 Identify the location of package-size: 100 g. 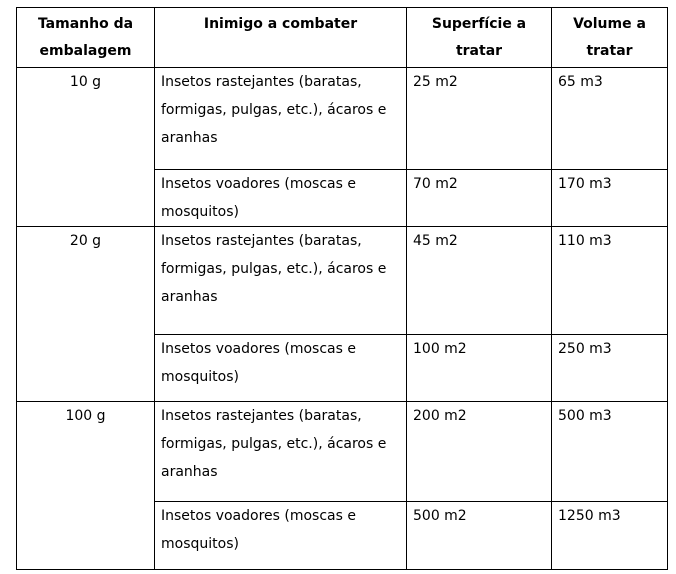
(85, 485).